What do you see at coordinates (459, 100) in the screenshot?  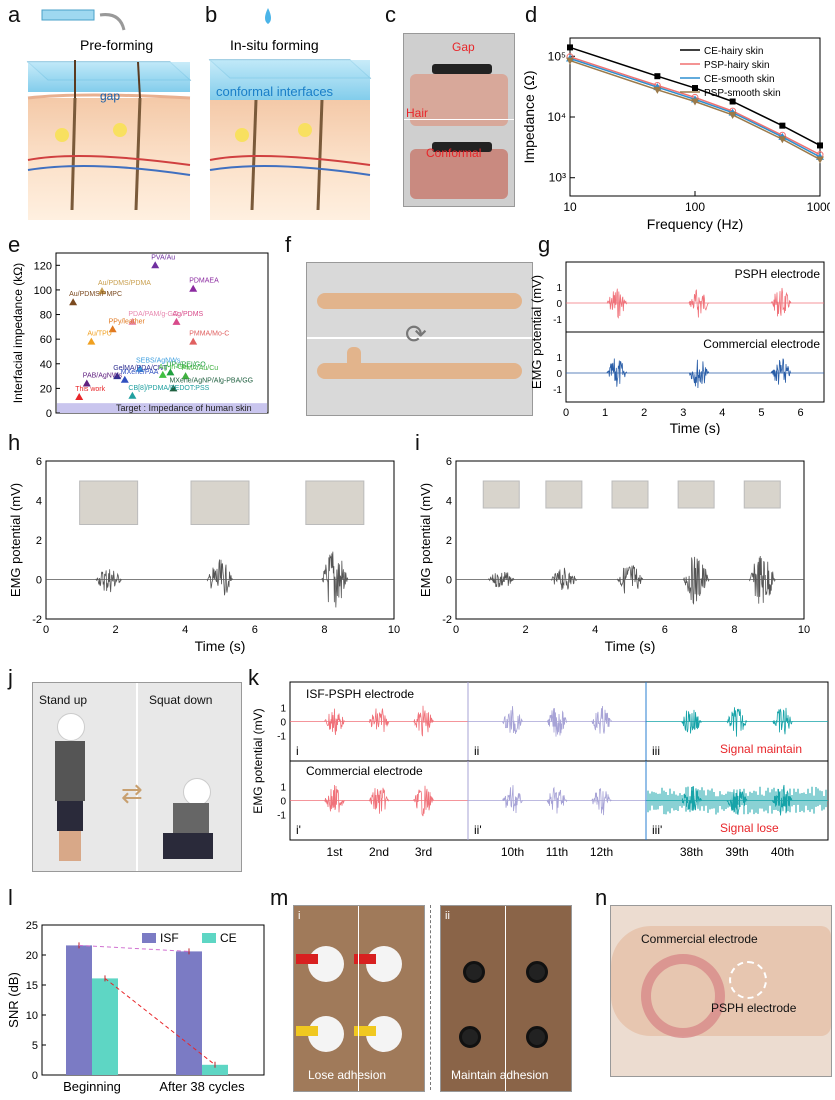 I see `skin-sample-top` at bounding box center [459, 100].